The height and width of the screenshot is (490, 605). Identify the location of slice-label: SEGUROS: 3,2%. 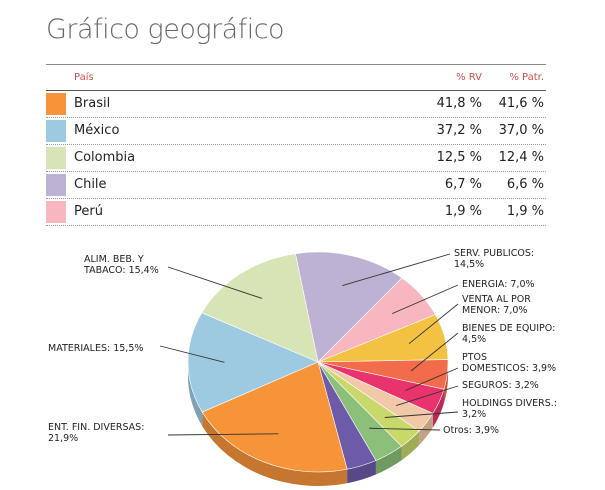
(500, 385).